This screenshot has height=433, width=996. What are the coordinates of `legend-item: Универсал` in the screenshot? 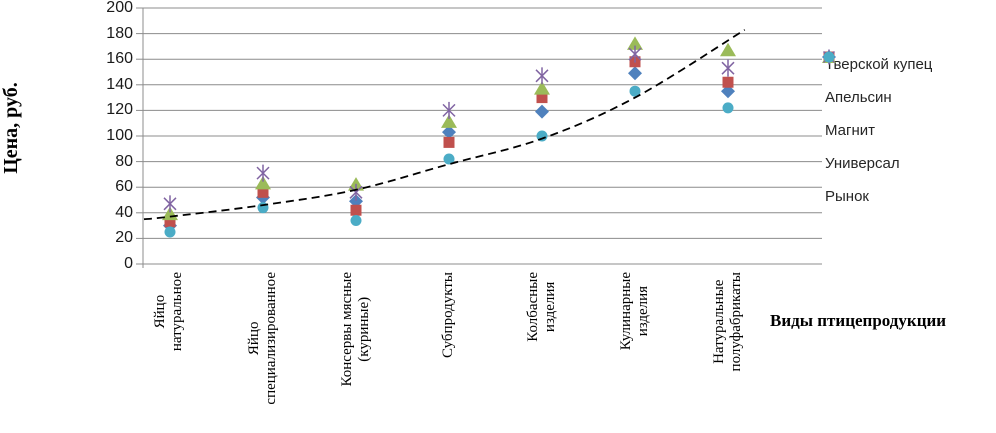 It's located at (876, 114).